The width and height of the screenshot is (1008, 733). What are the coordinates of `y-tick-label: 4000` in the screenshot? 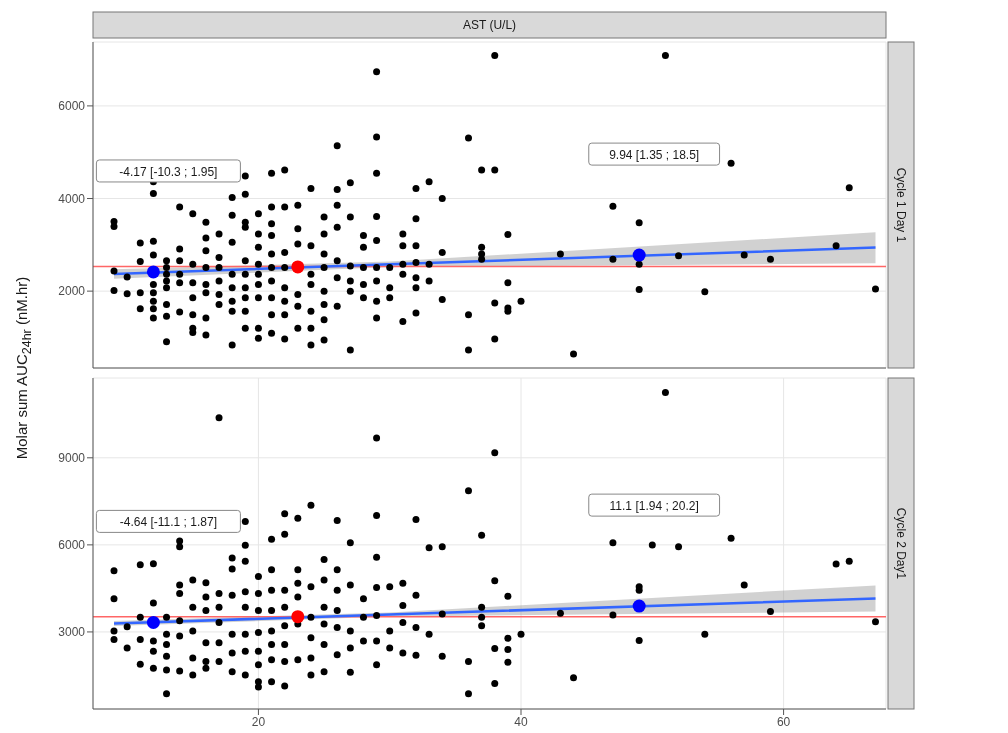 It's located at (72, 198).